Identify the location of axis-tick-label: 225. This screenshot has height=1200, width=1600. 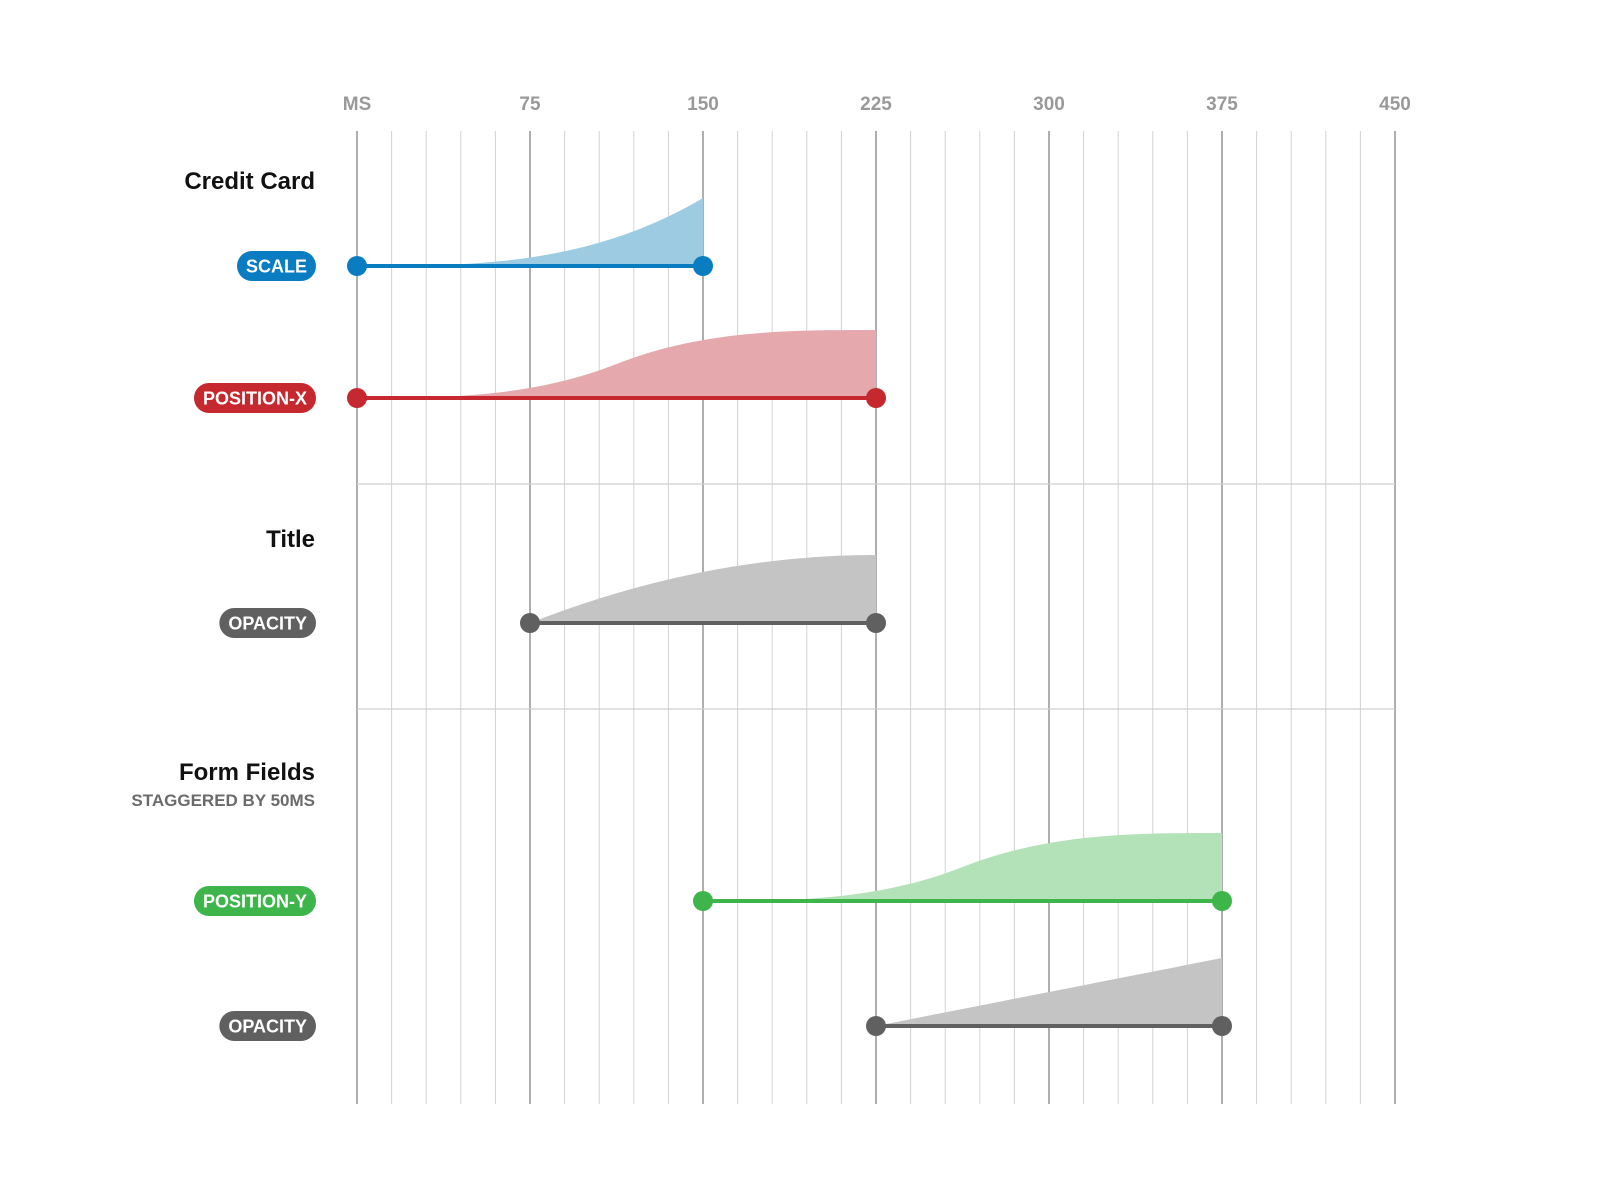
(876, 104).